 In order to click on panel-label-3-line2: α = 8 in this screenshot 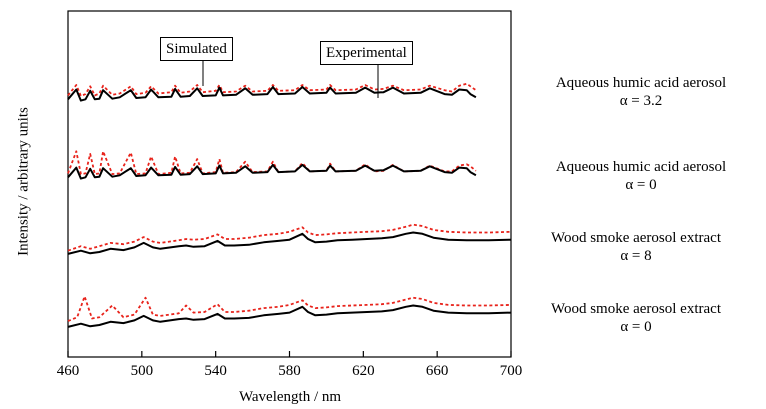, I will do `click(636, 256)`.